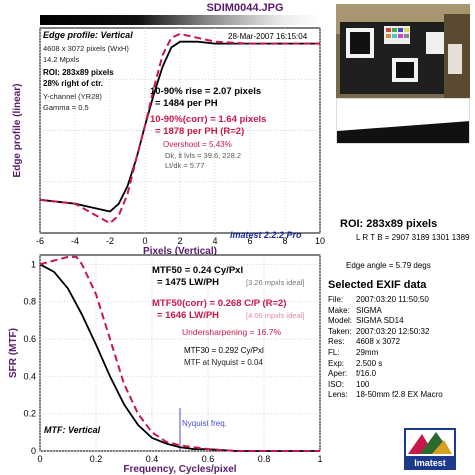 The image size is (475, 475). I want to click on channel-label: Y-channel (YR28), so click(72, 96).